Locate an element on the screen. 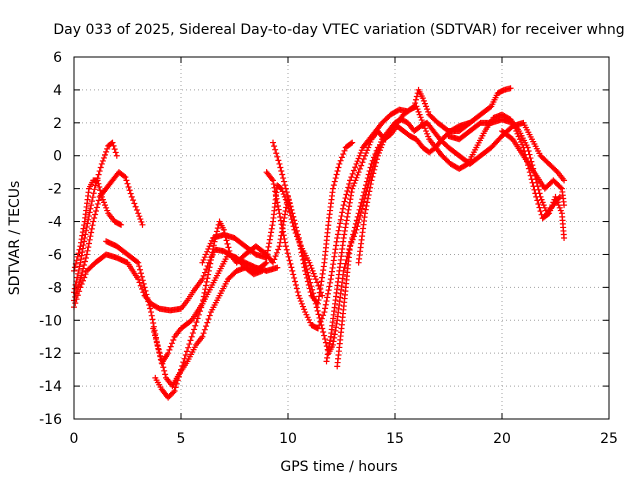 This screenshot has width=640, height=480. y-axis-label: SDTVAR / TECUs is located at coordinates (15, 238).